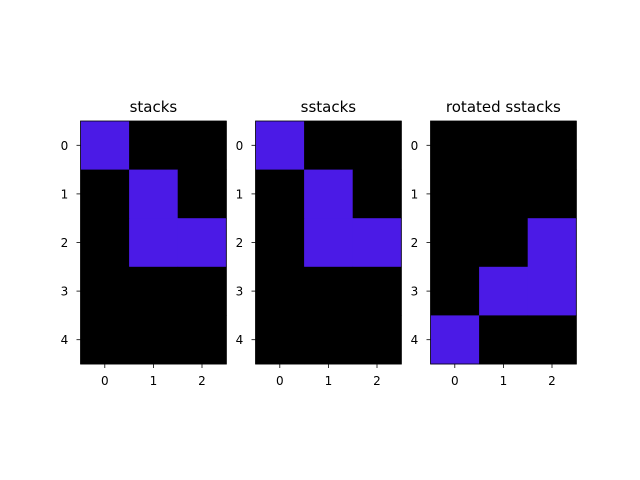  What do you see at coordinates (455, 340) in the screenshot?
I see `cell-r4-c0-filled` at bounding box center [455, 340].